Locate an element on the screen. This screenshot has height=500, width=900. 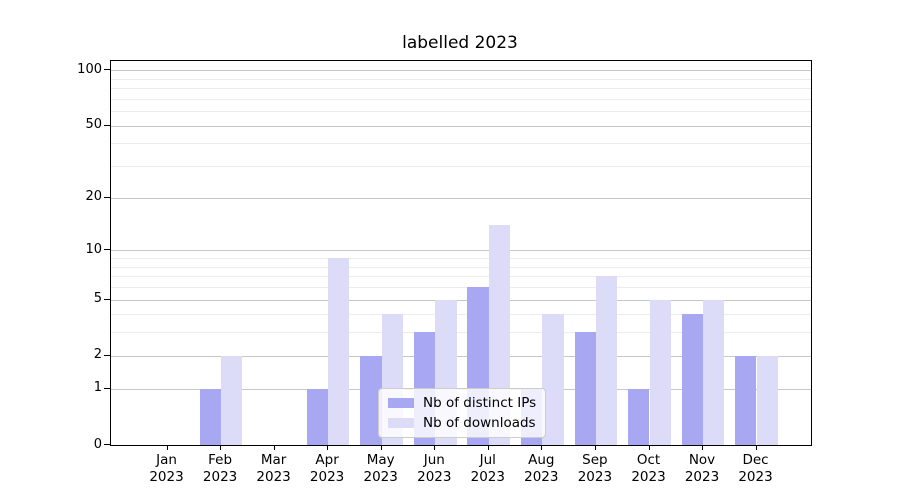
x-tick-month-mar: Mar is located at coordinates (273, 460).